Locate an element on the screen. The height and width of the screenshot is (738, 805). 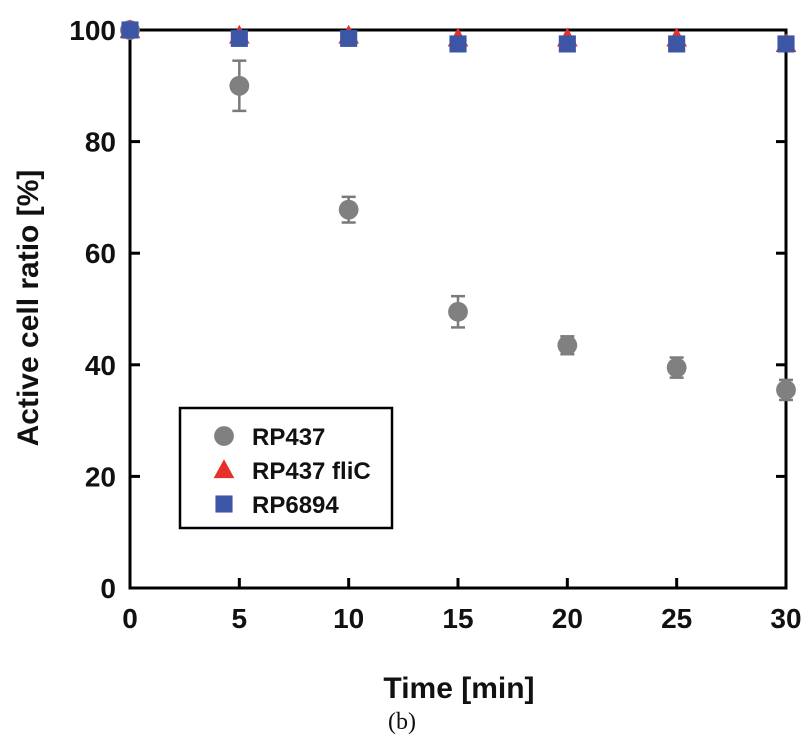
legend-box is located at coordinates (286, 468).